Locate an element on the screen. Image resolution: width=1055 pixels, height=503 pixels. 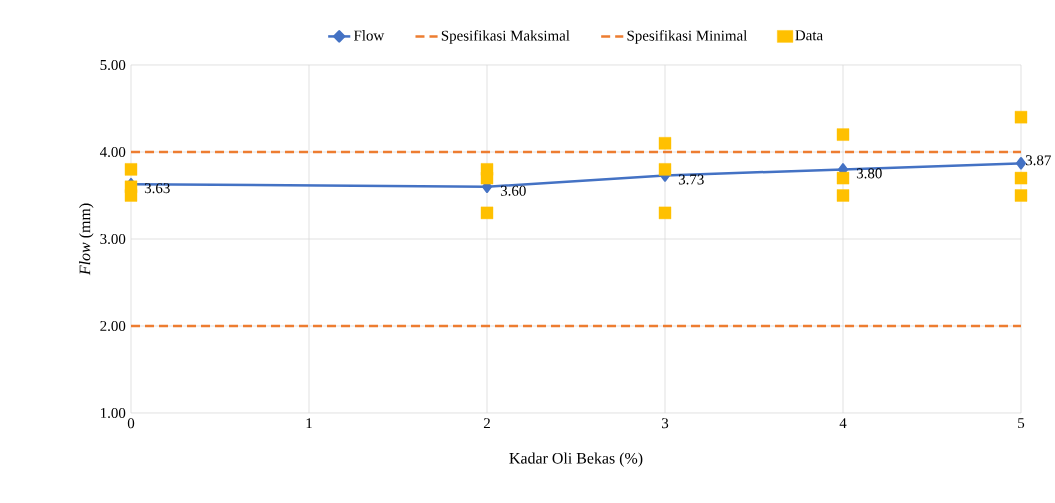
data-label: 3.73 is located at coordinates (691, 179).